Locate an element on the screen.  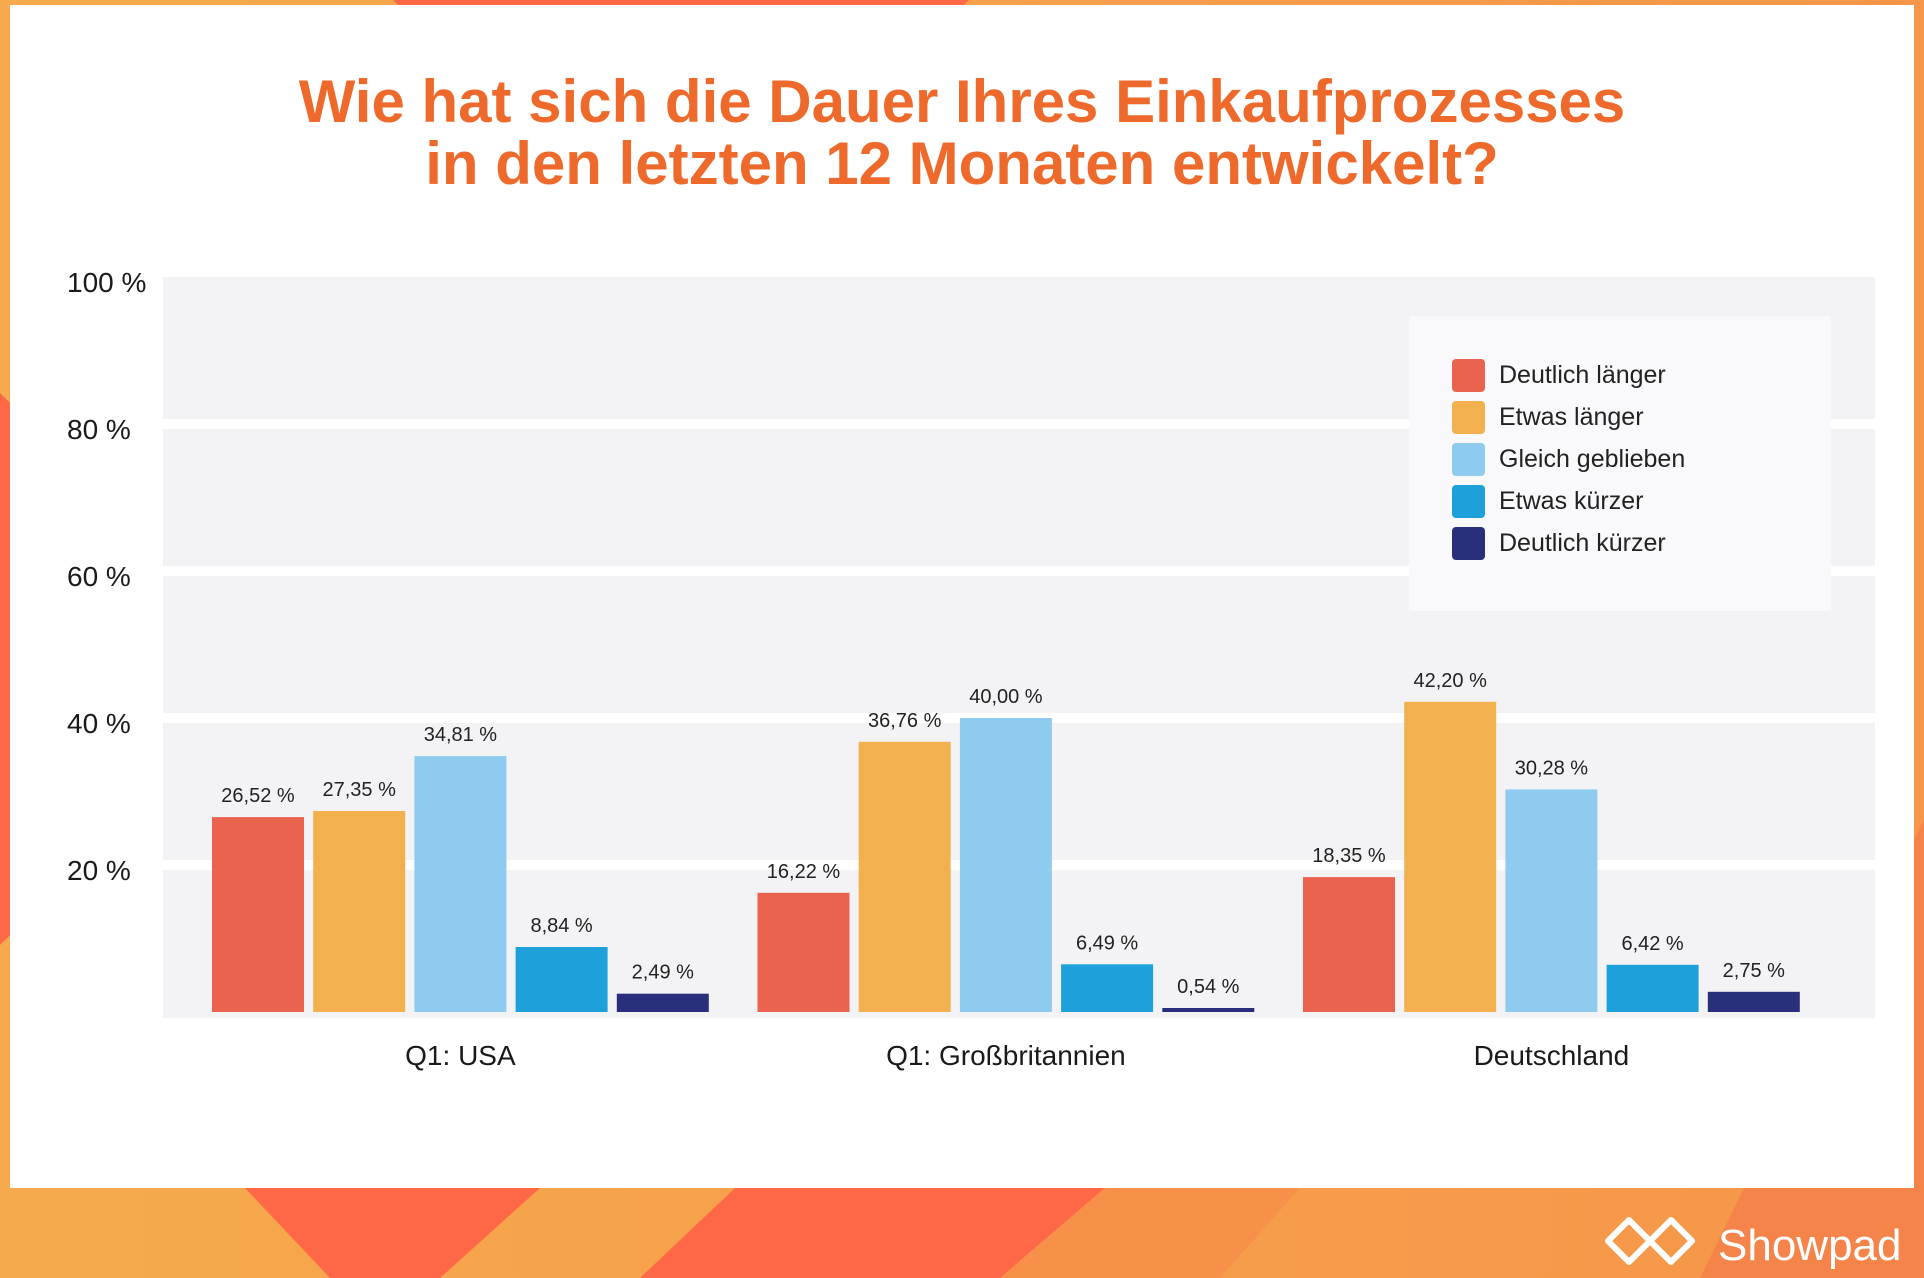
legend-item-gleich-geblieben: Gleich geblieben is located at coordinates (1620, 459).